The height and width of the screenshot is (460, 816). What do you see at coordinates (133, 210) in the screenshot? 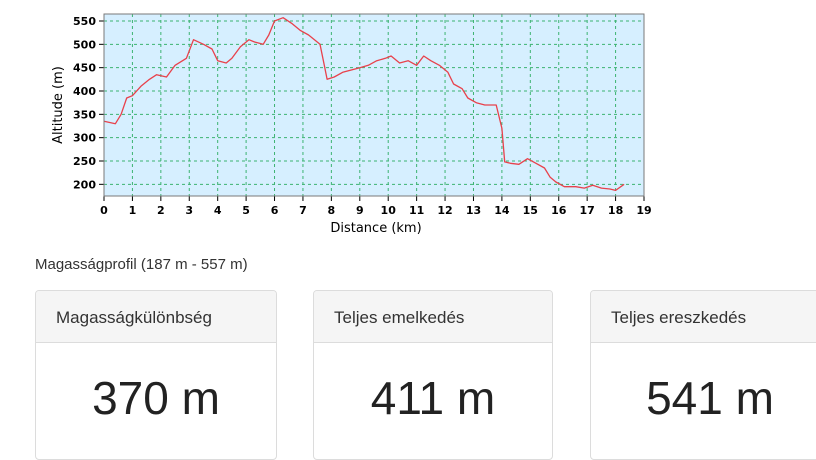
I see `x-tick-label: 1` at bounding box center [133, 210].